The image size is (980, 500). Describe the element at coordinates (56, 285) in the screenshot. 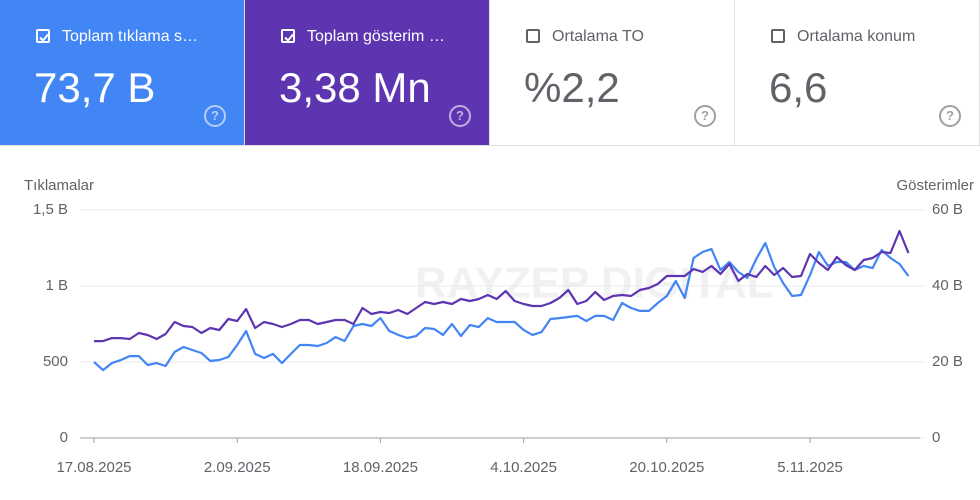

I see `y-tick-label: 1 B` at that location.